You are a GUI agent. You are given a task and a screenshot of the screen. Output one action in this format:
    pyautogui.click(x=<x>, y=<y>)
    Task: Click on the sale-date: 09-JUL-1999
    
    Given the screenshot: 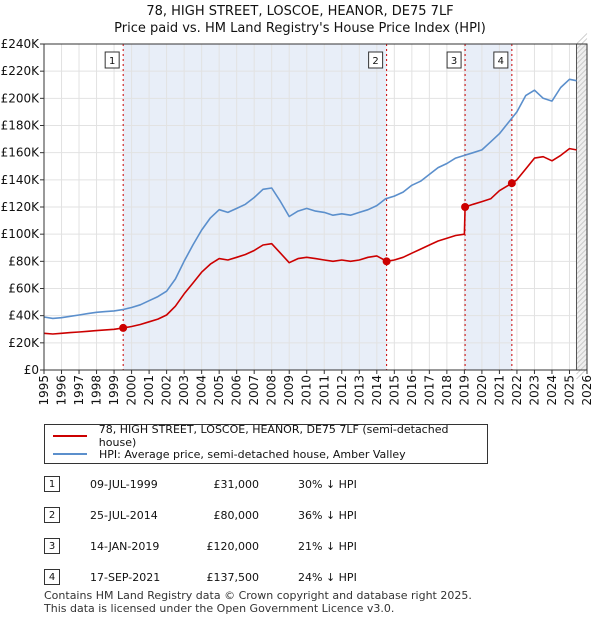 What is the action you would take?
    pyautogui.click(x=124, y=484)
    